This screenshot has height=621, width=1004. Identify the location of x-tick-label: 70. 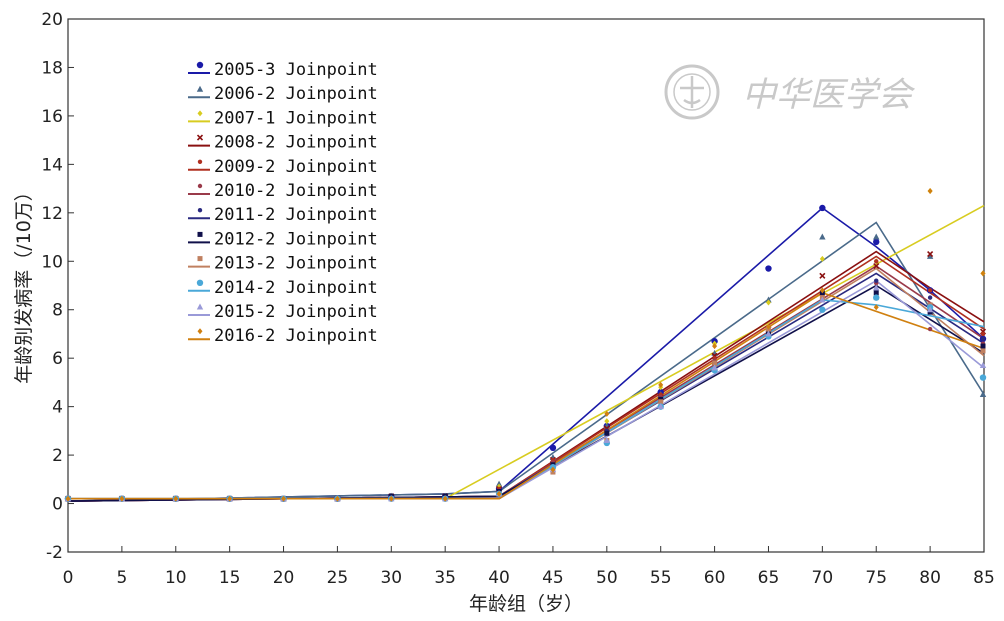
(823, 578).